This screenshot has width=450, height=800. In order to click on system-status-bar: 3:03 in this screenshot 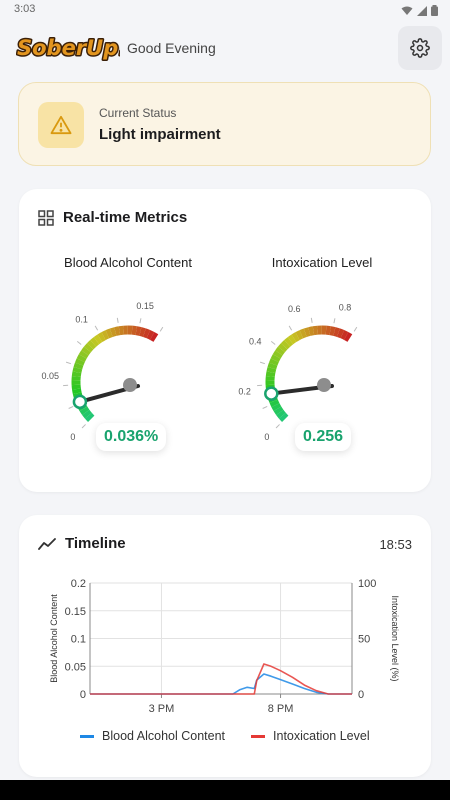, I will do `click(225, 11)`.